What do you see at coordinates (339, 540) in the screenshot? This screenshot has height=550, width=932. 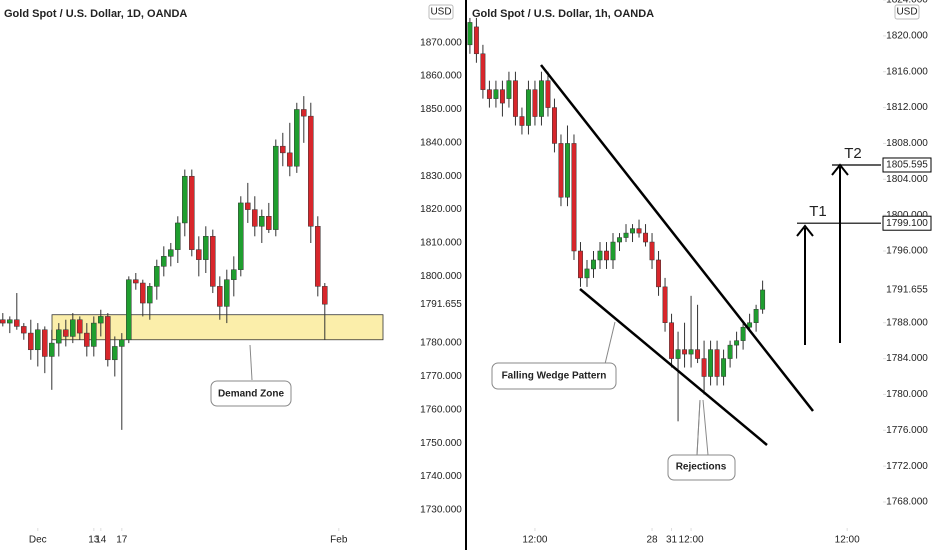 I see `x-tick-label: Feb` at bounding box center [339, 540].